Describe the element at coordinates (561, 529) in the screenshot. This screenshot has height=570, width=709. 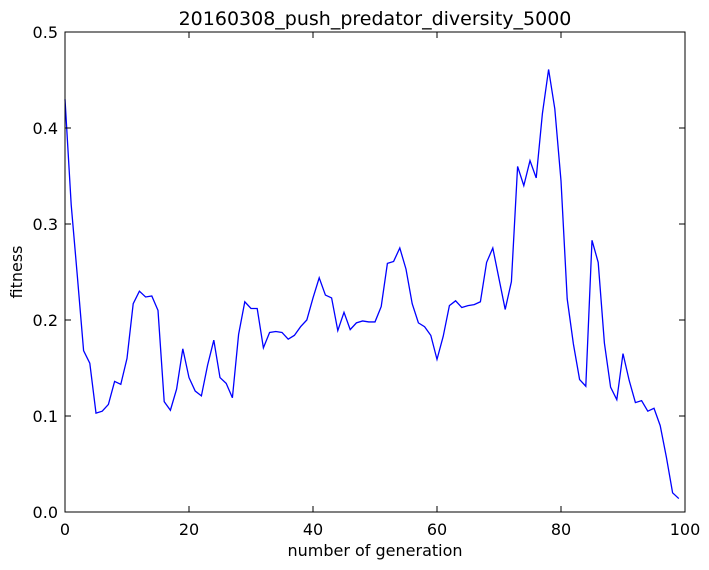
I see `x-tick-label: 80` at that location.